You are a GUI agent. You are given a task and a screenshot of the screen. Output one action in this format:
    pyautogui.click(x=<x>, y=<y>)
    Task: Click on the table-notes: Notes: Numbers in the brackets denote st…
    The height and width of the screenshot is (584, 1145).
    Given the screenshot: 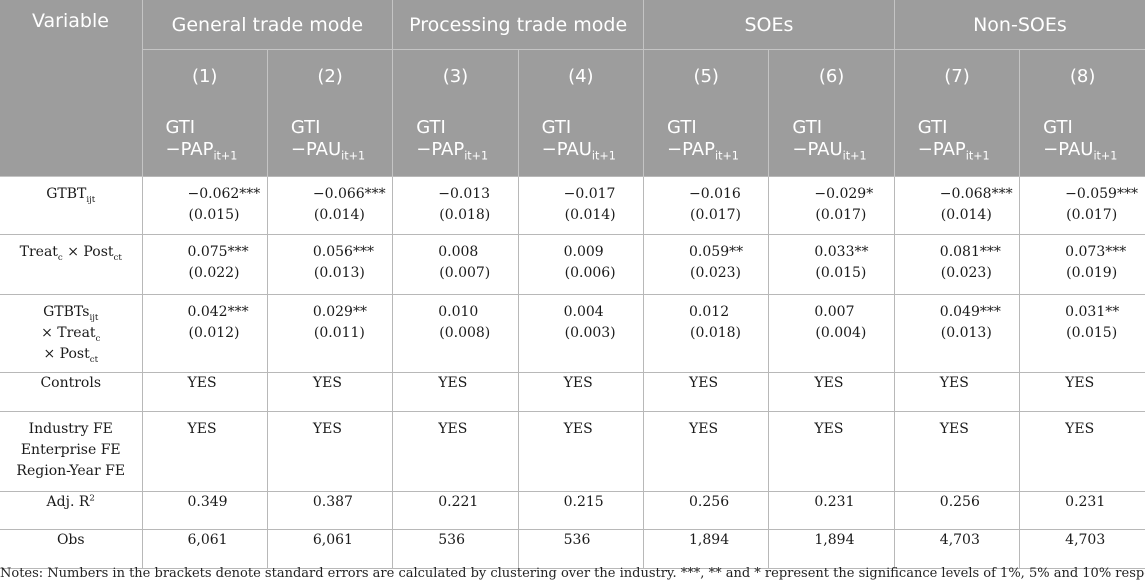 What is the action you would take?
    pyautogui.click(x=572, y=573)
    